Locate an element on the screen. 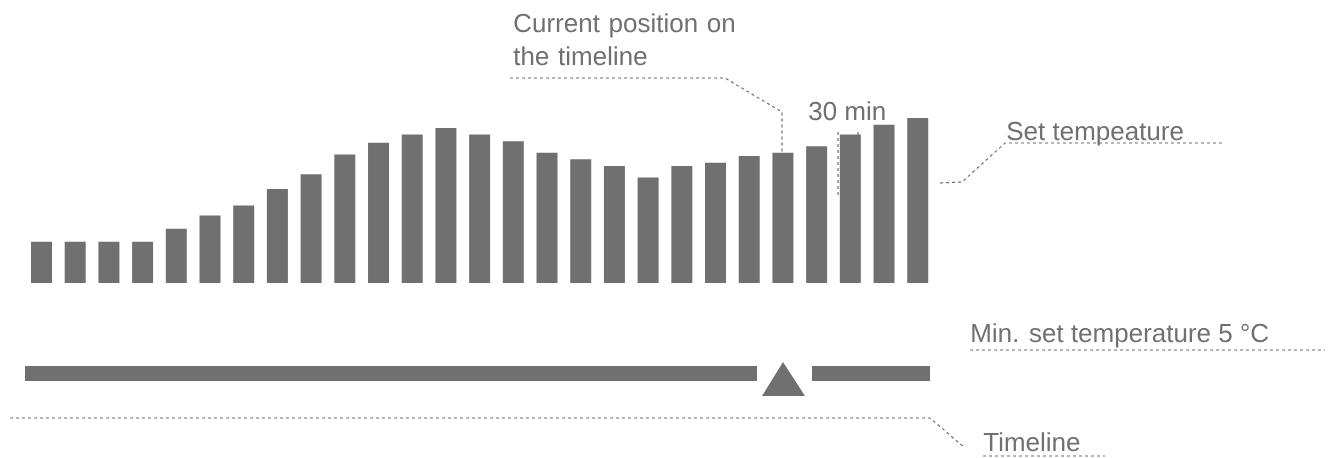 Image resolution: width=1338 pixels, height=458 pixels. text: Set tempeature is located at coordinates (1095, 133).